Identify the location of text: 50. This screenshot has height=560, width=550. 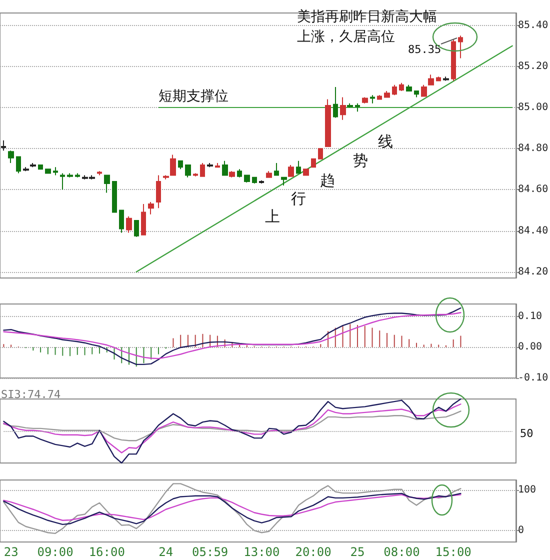
(527, 433).